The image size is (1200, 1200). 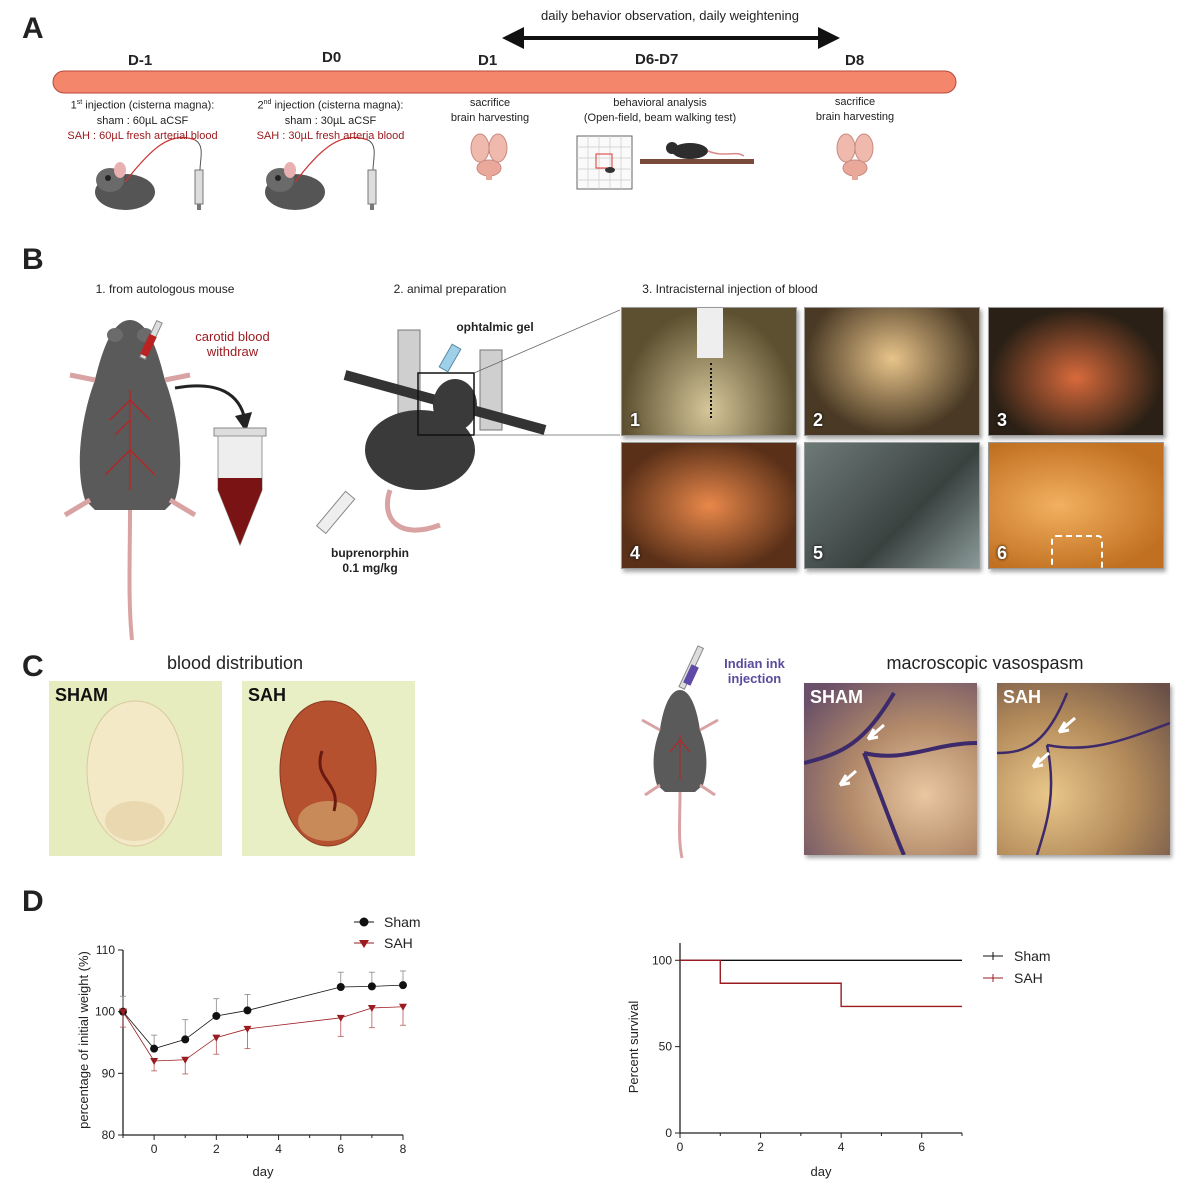 What do you see at coordinates (657, 59) in the screenshot?
I see `day-label: D6-D7` at bounding box center [657, 59].